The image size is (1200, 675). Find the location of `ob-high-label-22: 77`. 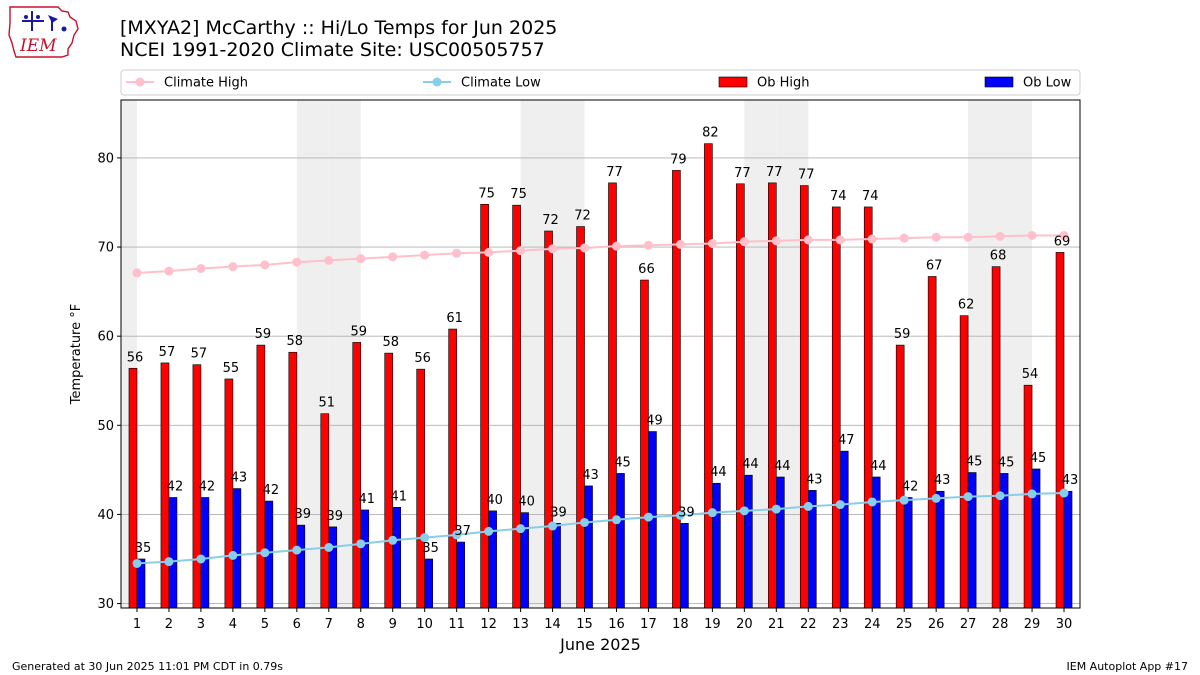

ob-high-label-22: 77 is located at coordinates (806, 175).